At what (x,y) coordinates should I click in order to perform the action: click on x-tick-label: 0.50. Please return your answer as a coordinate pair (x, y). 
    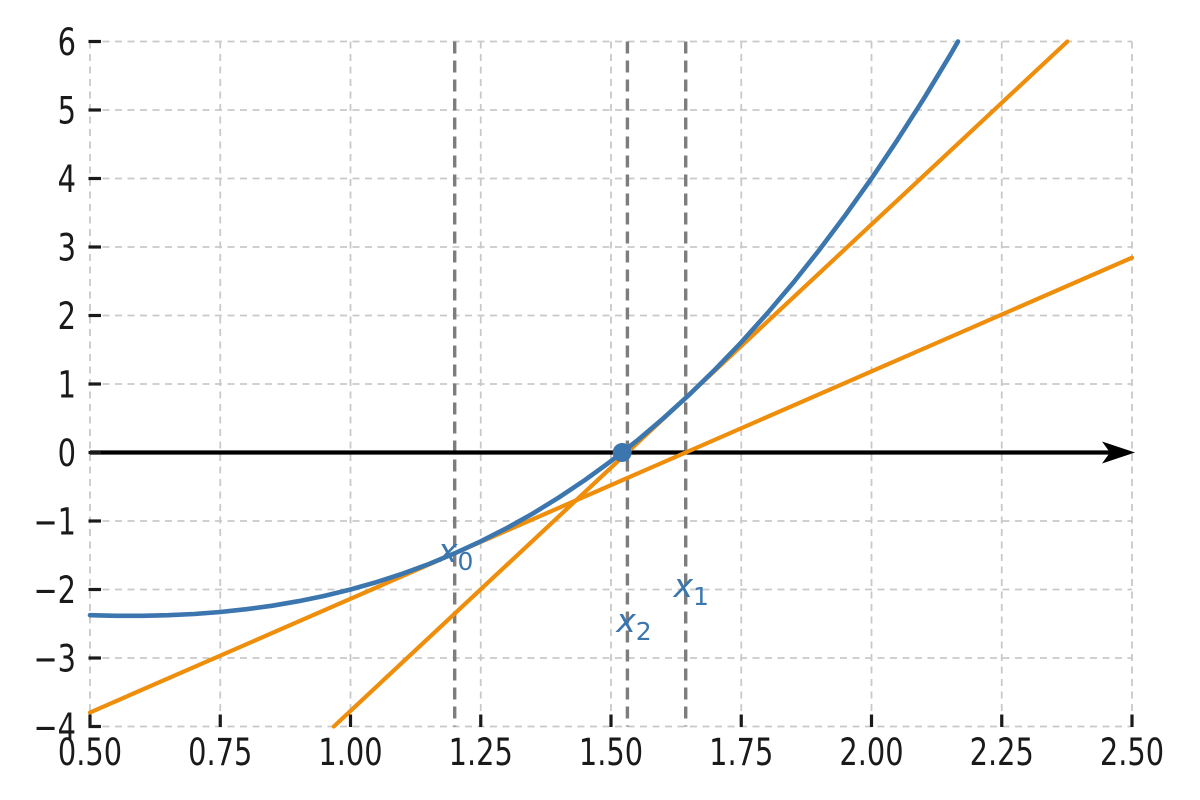
    Looking at the image, I should click on (90, 752).